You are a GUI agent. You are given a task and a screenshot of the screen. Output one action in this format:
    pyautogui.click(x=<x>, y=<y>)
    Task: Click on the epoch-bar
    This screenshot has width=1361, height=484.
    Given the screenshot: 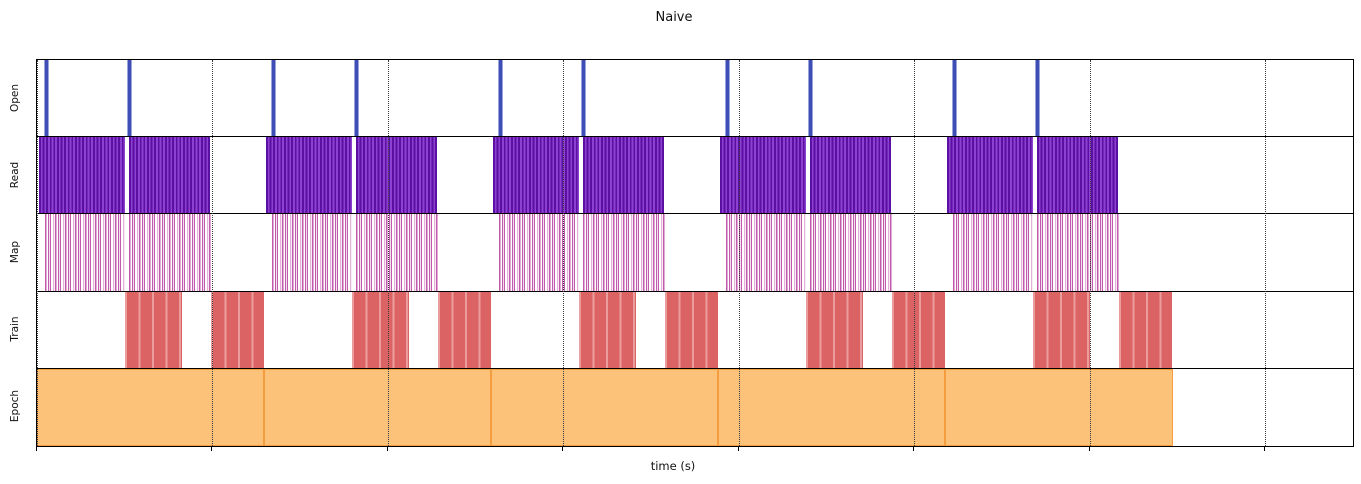 What is the action you would take?
    pyautogui.click(x=605, y=407)
    